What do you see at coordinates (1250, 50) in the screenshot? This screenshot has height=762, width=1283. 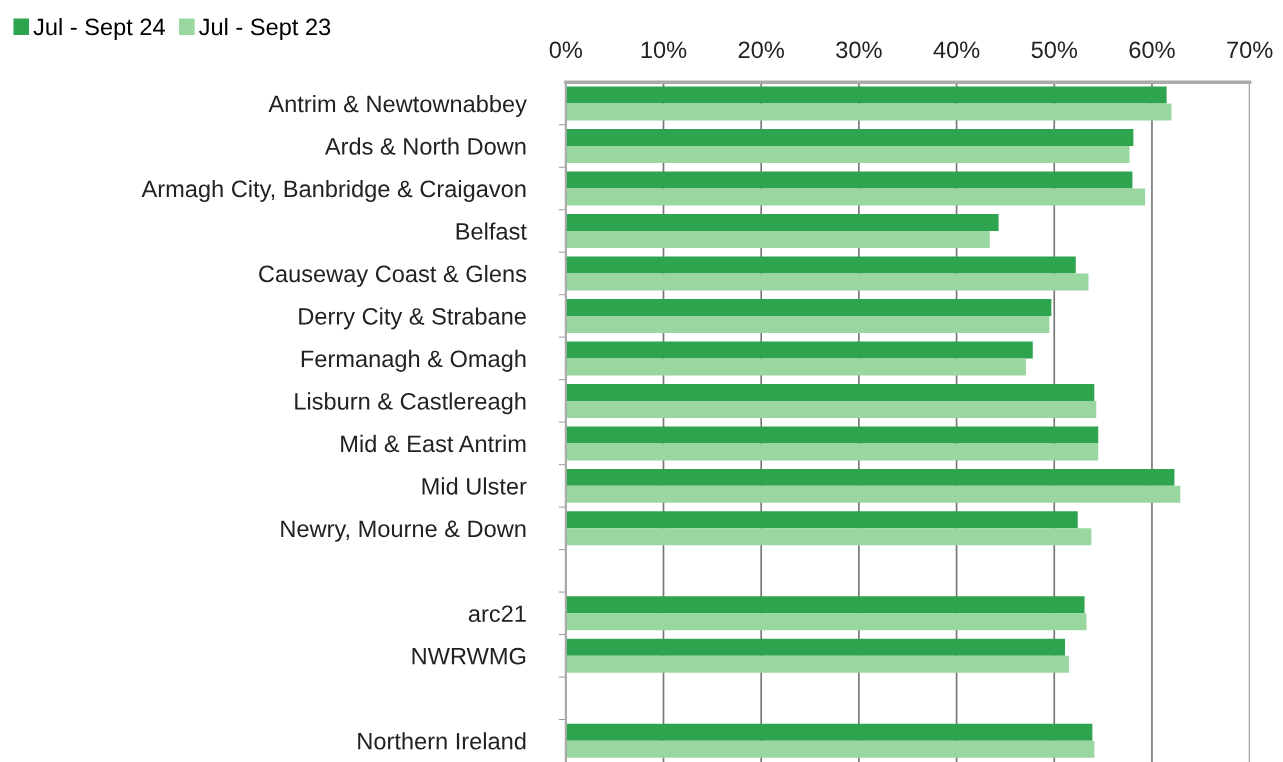 I see `x-tick-label: 70%` at bounding box center [1250, 50].